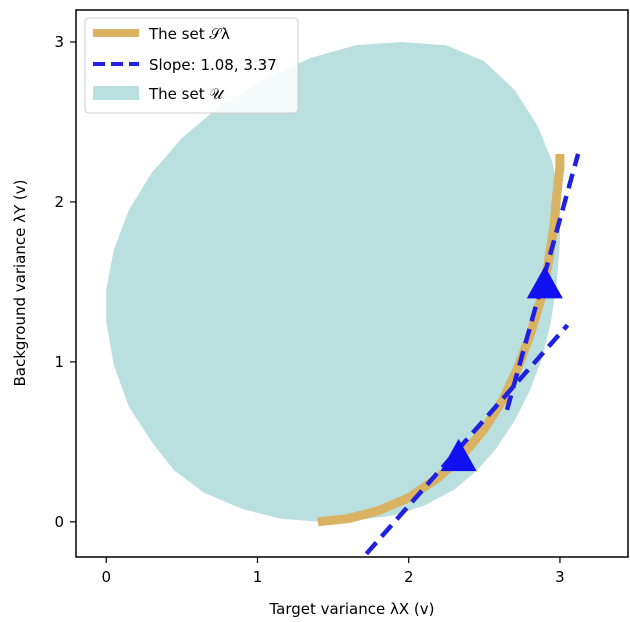  I want to click on x-tick-label: 0, so click(106, 577).